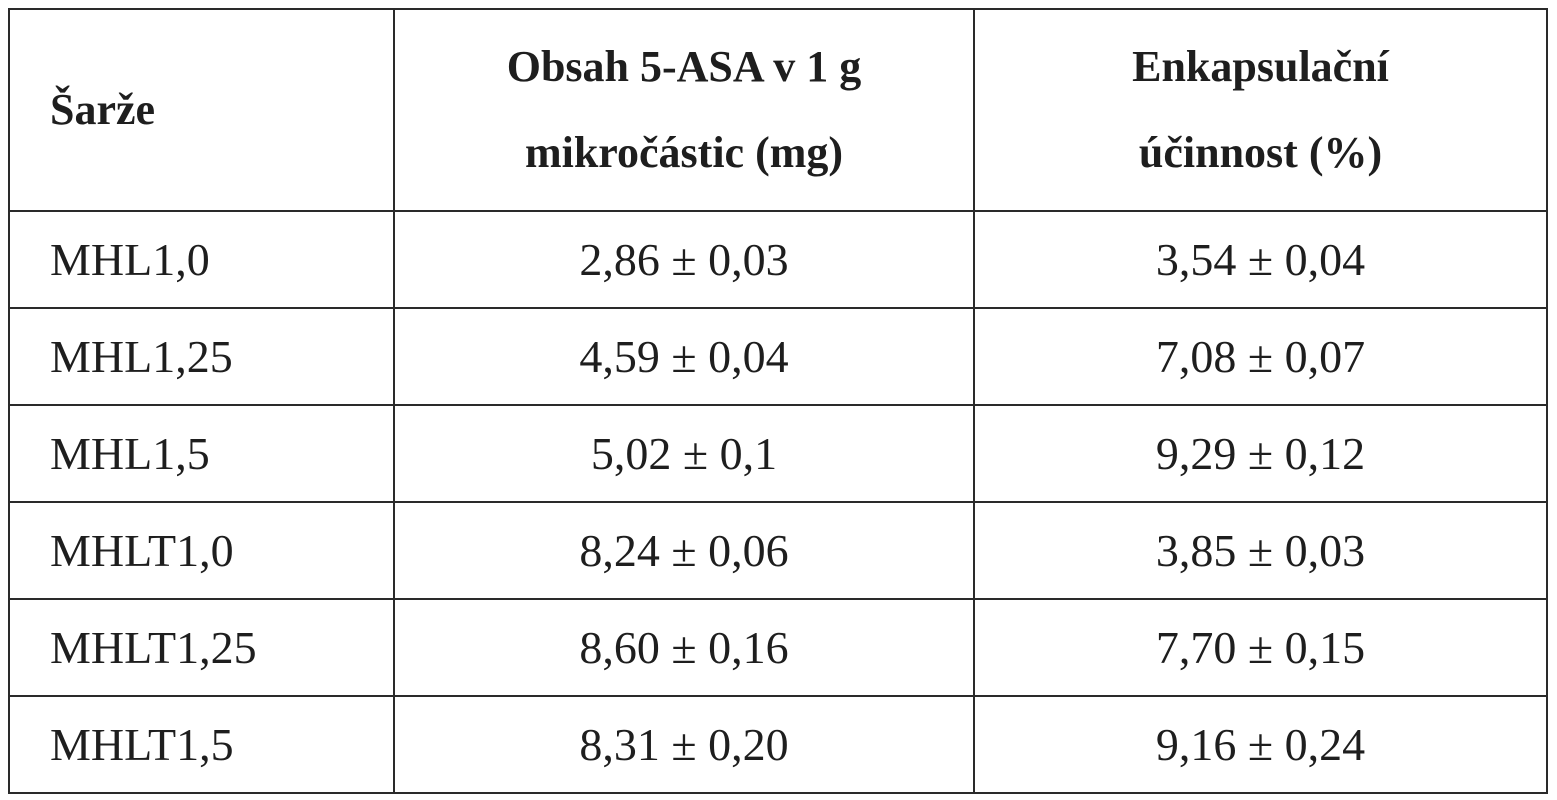 This screenshot has height=800, width=1557. I want to click on cell-efficiency: 9,29 ± 0,12, so click(1260, 453).